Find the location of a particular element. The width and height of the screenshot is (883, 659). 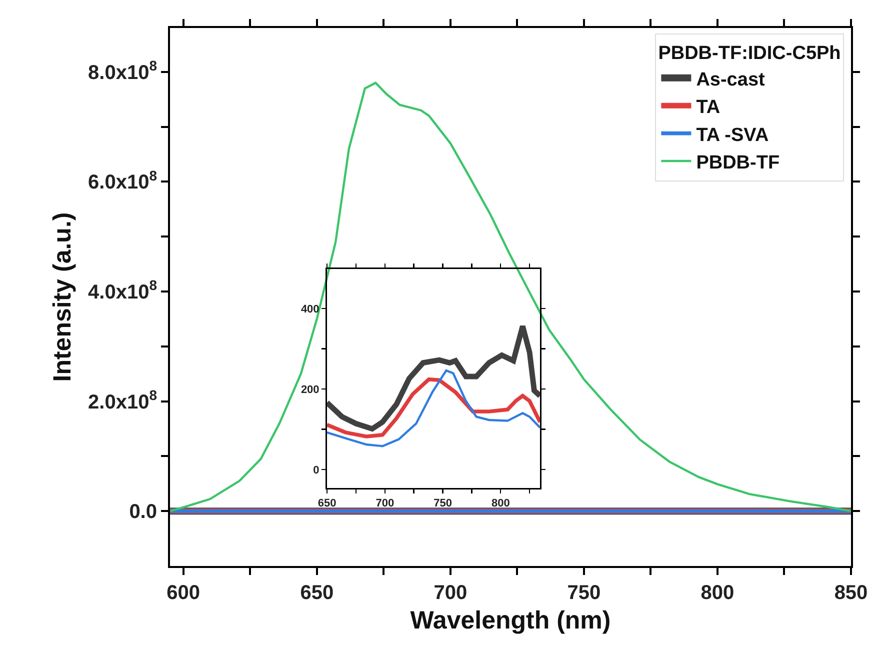

y-axis-title: Intensity (a.u.) is located at coordinates (62, 297).